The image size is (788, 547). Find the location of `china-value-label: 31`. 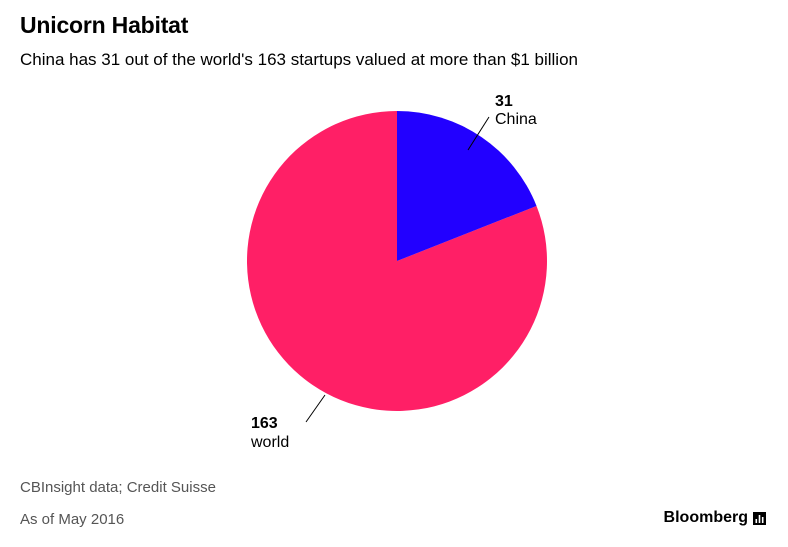

china-value-label: 31 is located at coordinates (504, 101).